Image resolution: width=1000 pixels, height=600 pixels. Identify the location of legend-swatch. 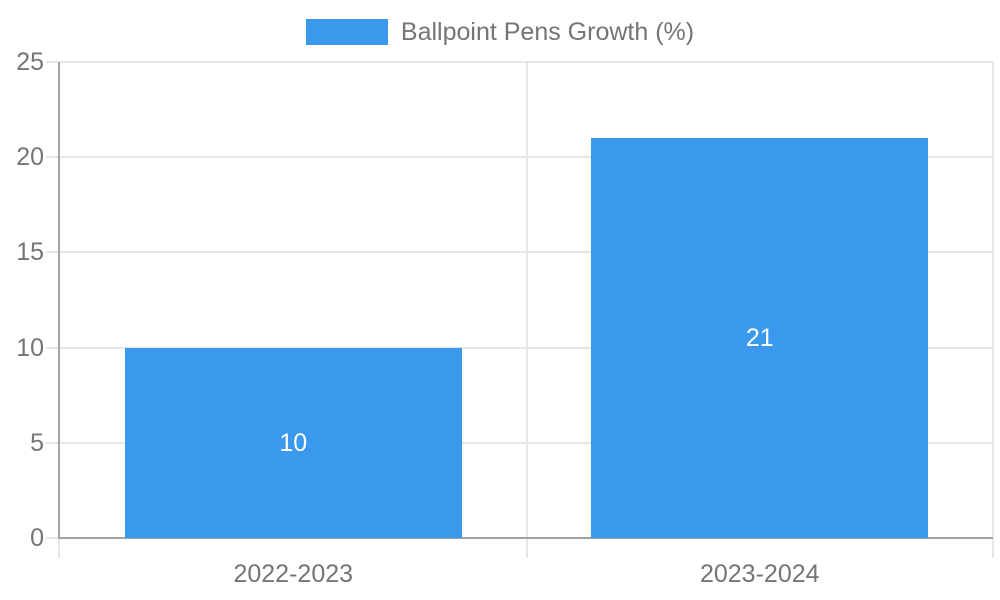
(346, 32).